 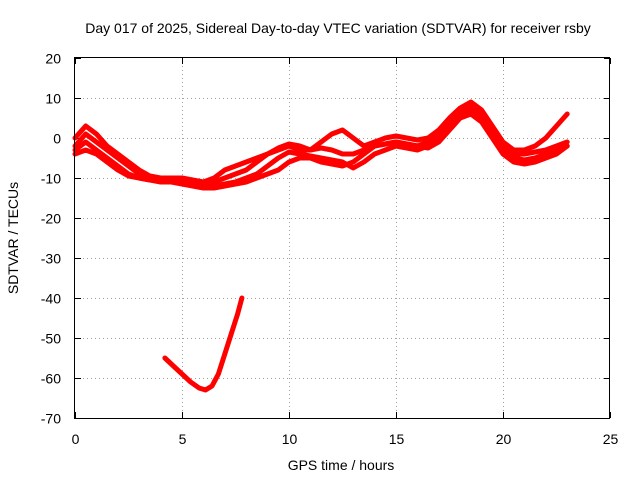 I want to click on y-tick-label: -60, so click(x=51, y=379).